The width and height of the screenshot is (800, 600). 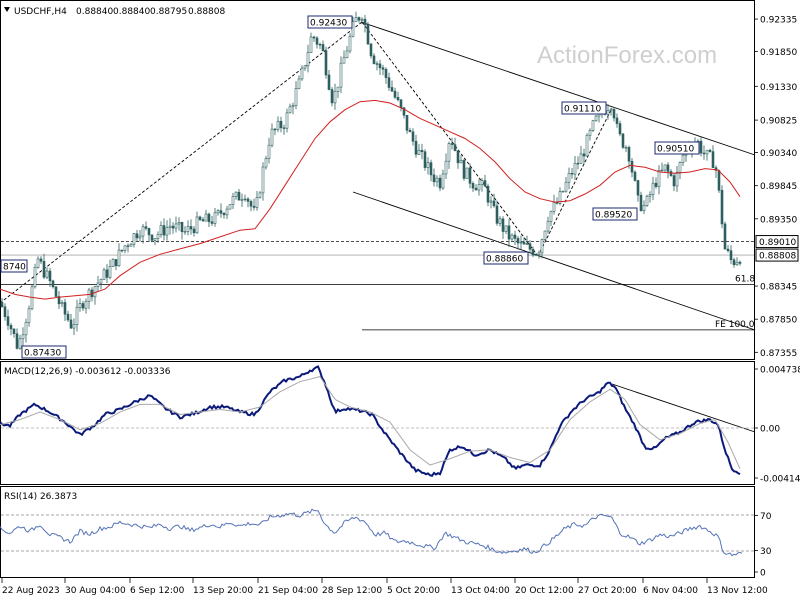 What do you see at coordinates (40, 497) in the screenshot?
I see `rsi-title: RSI(14) 26.3873` at bounding box center [40, 497].